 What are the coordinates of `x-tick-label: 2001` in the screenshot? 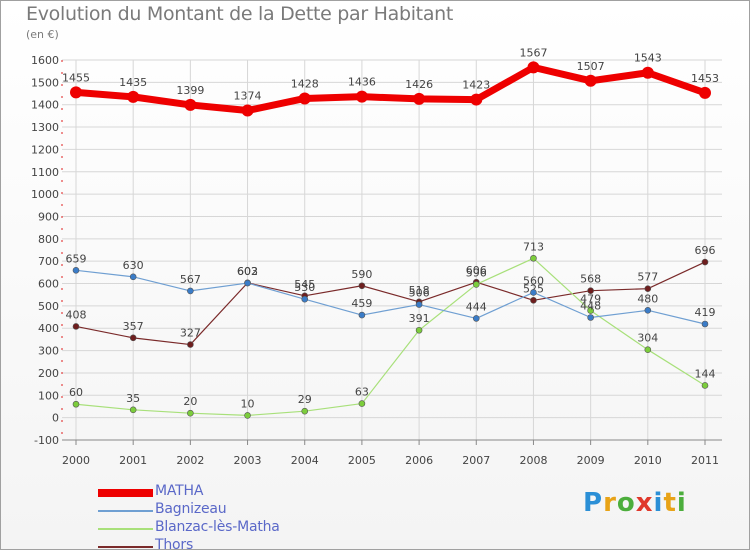 It's located at (133, 460).